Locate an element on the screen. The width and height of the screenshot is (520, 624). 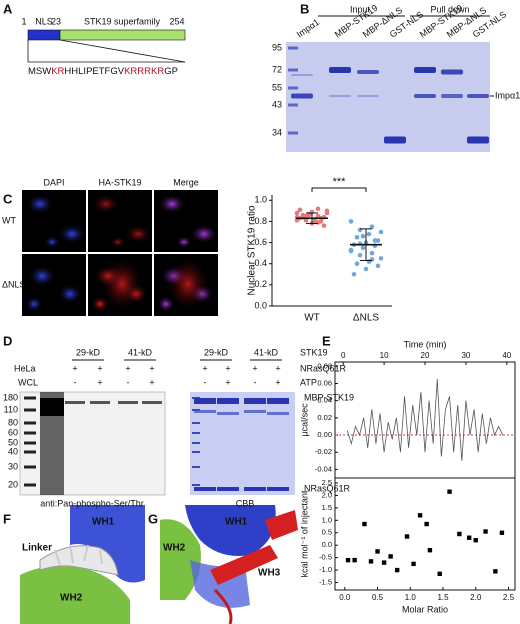
panel-label: E is located at coordinates (326, 340).